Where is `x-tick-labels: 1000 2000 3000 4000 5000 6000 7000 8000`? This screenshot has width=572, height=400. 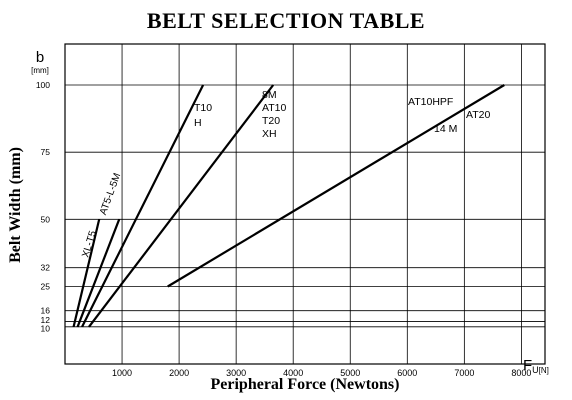 x-tick-labels: 1000 2000 3000 4000 5000 6000 7000 8000 is located at coordinates (321, 373).